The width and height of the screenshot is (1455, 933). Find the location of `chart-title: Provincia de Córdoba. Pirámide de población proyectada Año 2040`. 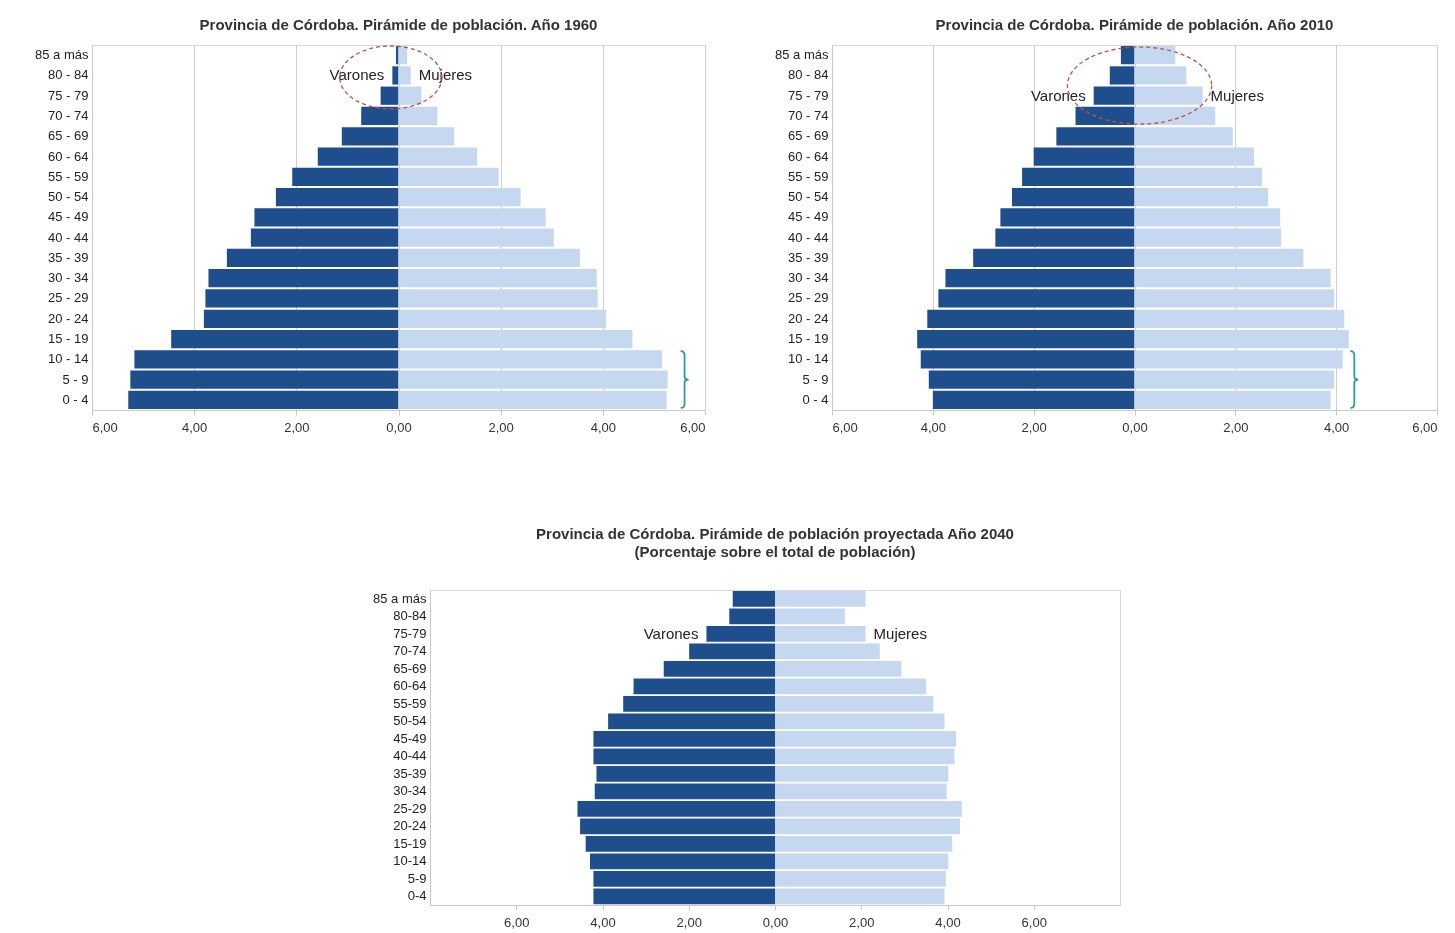

chart-title: Provincia de Córdoba. Pirámide de población proyectada Año 2040 is located at coordinates (775, 533).